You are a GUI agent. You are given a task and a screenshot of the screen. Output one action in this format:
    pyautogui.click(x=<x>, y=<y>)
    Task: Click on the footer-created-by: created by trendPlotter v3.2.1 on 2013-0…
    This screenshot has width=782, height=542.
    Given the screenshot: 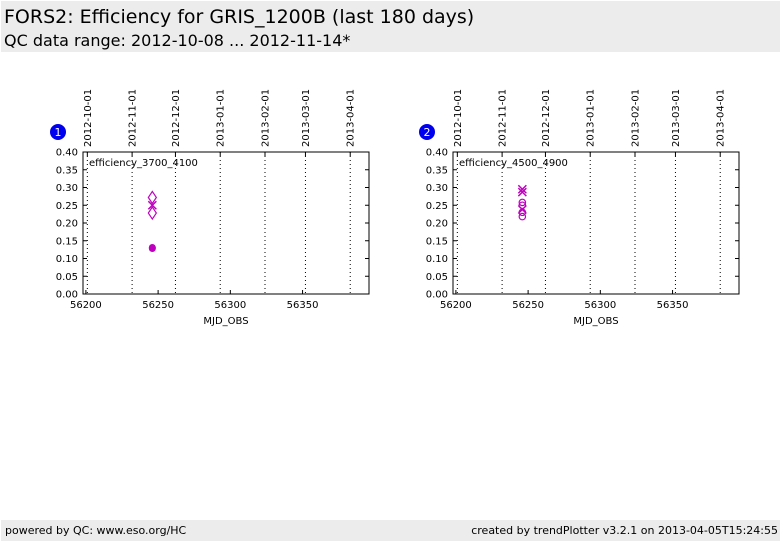 What is the action you would take?
    pyautogui.click(x=624, y=530)
    